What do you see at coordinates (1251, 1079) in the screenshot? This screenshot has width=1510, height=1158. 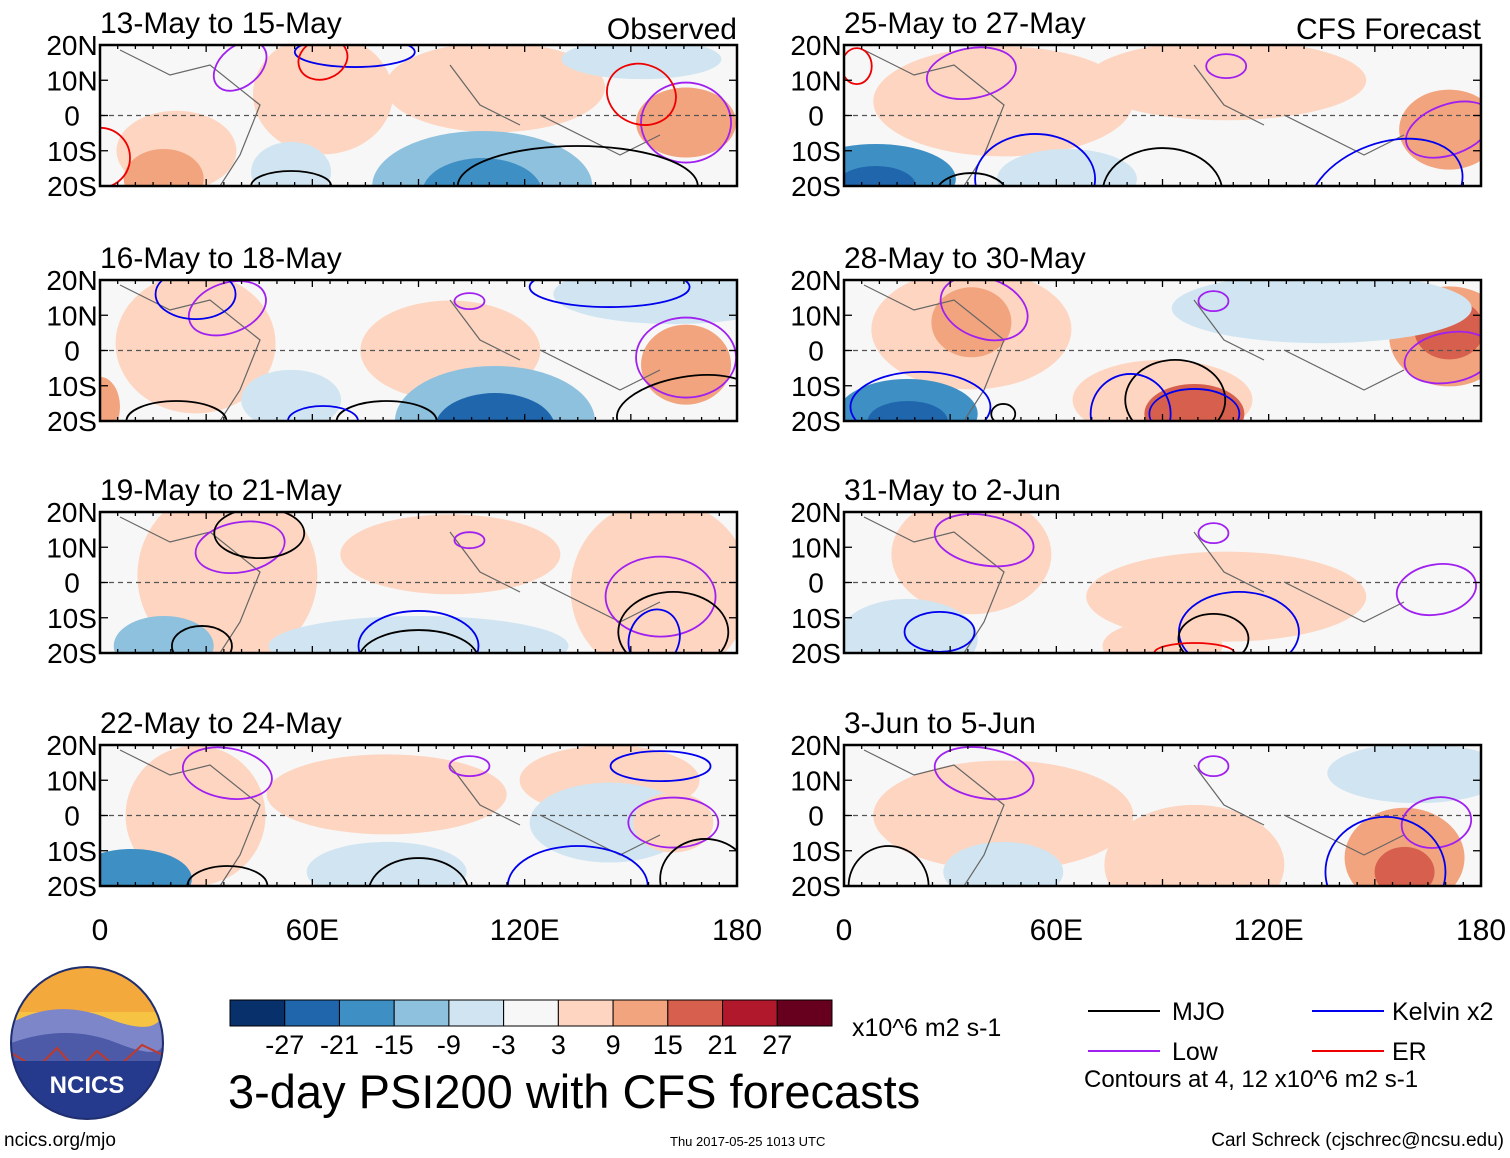 I see `contours-note: Contours at 4, 12 x10^6 m2 s-1` at bounding box center [1251, 1079].